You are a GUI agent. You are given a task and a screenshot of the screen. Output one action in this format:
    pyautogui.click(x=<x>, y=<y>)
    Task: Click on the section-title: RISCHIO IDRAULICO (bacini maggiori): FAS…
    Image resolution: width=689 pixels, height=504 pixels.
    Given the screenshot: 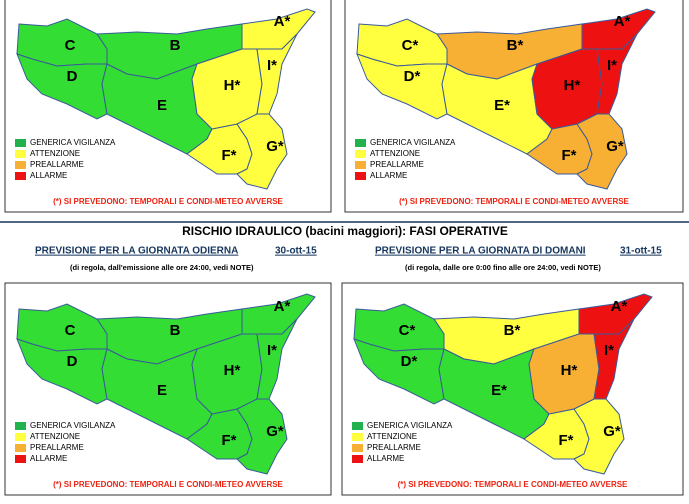 What is the action you would take?
    pyautogui.click(x=345, y=231)
    